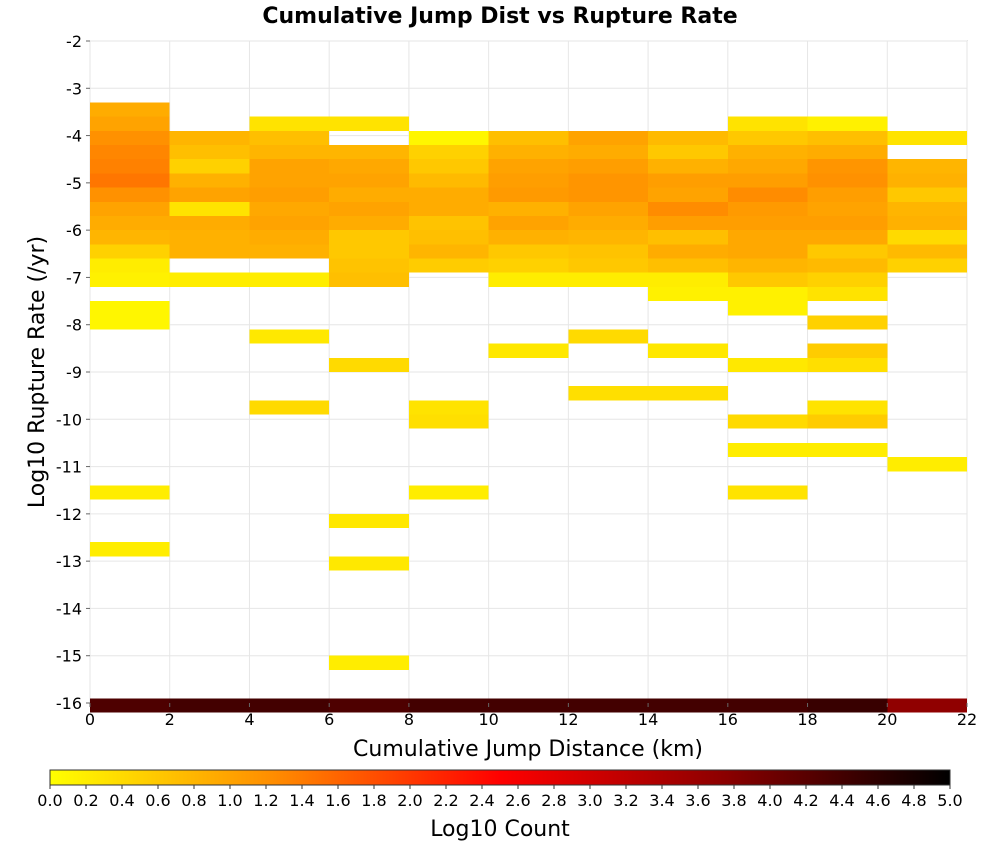  Describe the element at coordinates (74, 136) in the screenshot. I see `y-tick-label: -4` at that location.